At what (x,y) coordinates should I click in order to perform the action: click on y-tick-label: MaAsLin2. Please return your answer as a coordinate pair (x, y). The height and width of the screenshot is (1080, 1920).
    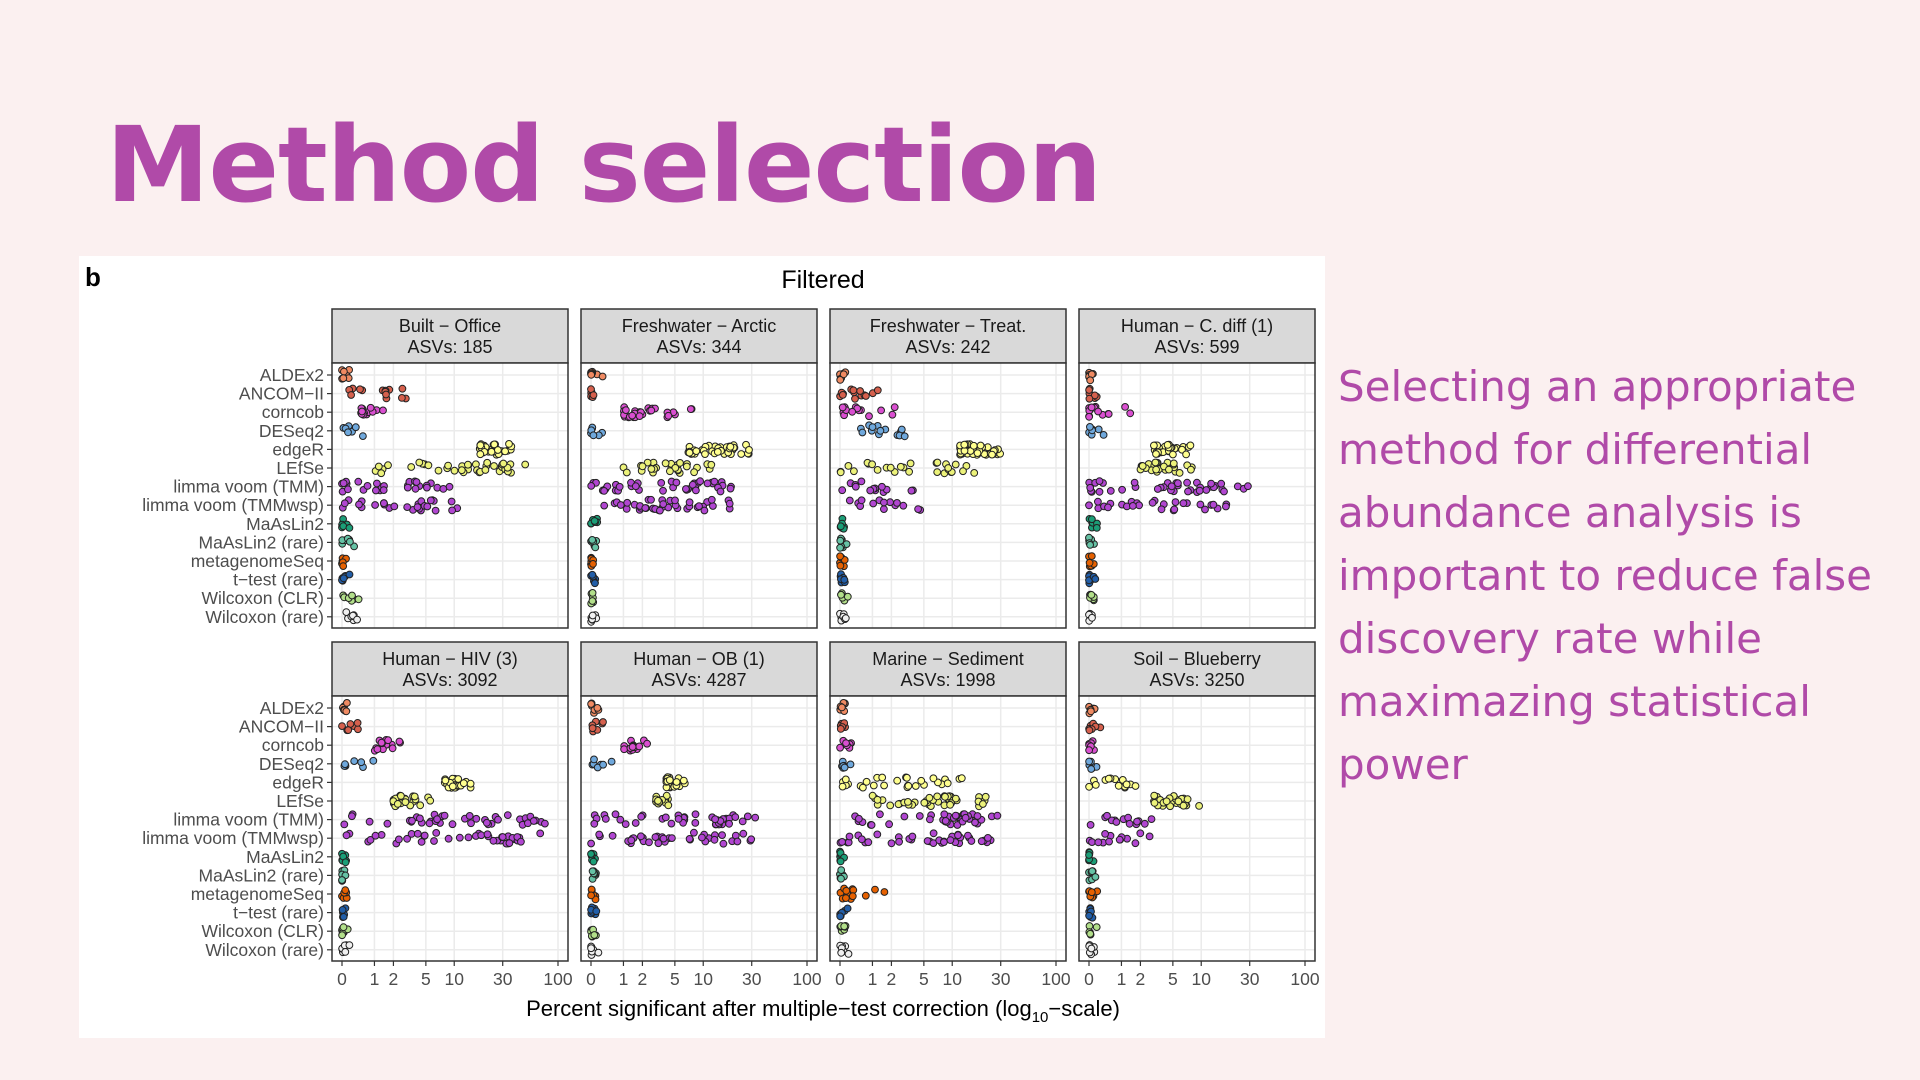
    Looking at the image, I should click on (285, 857).